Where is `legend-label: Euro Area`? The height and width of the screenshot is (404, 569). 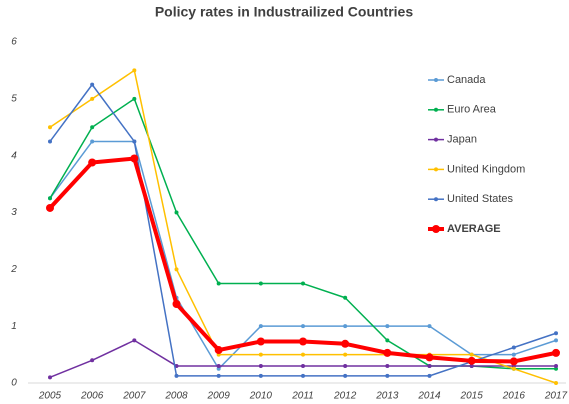
legend-label: Euro Area is located at coordinates (472, 110).